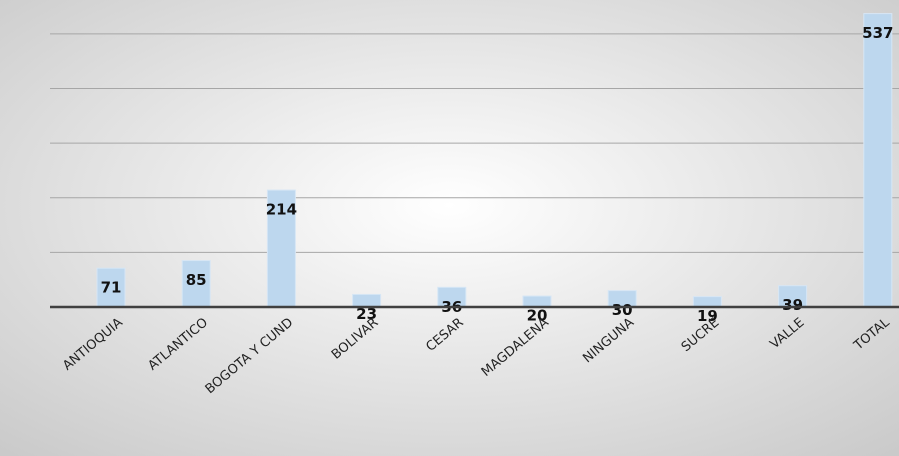 The height and width of the screenshot is (456, 899). Describe the element at coordinates (877, 33) in the screenshot. I see `data-label: 537` at that location.